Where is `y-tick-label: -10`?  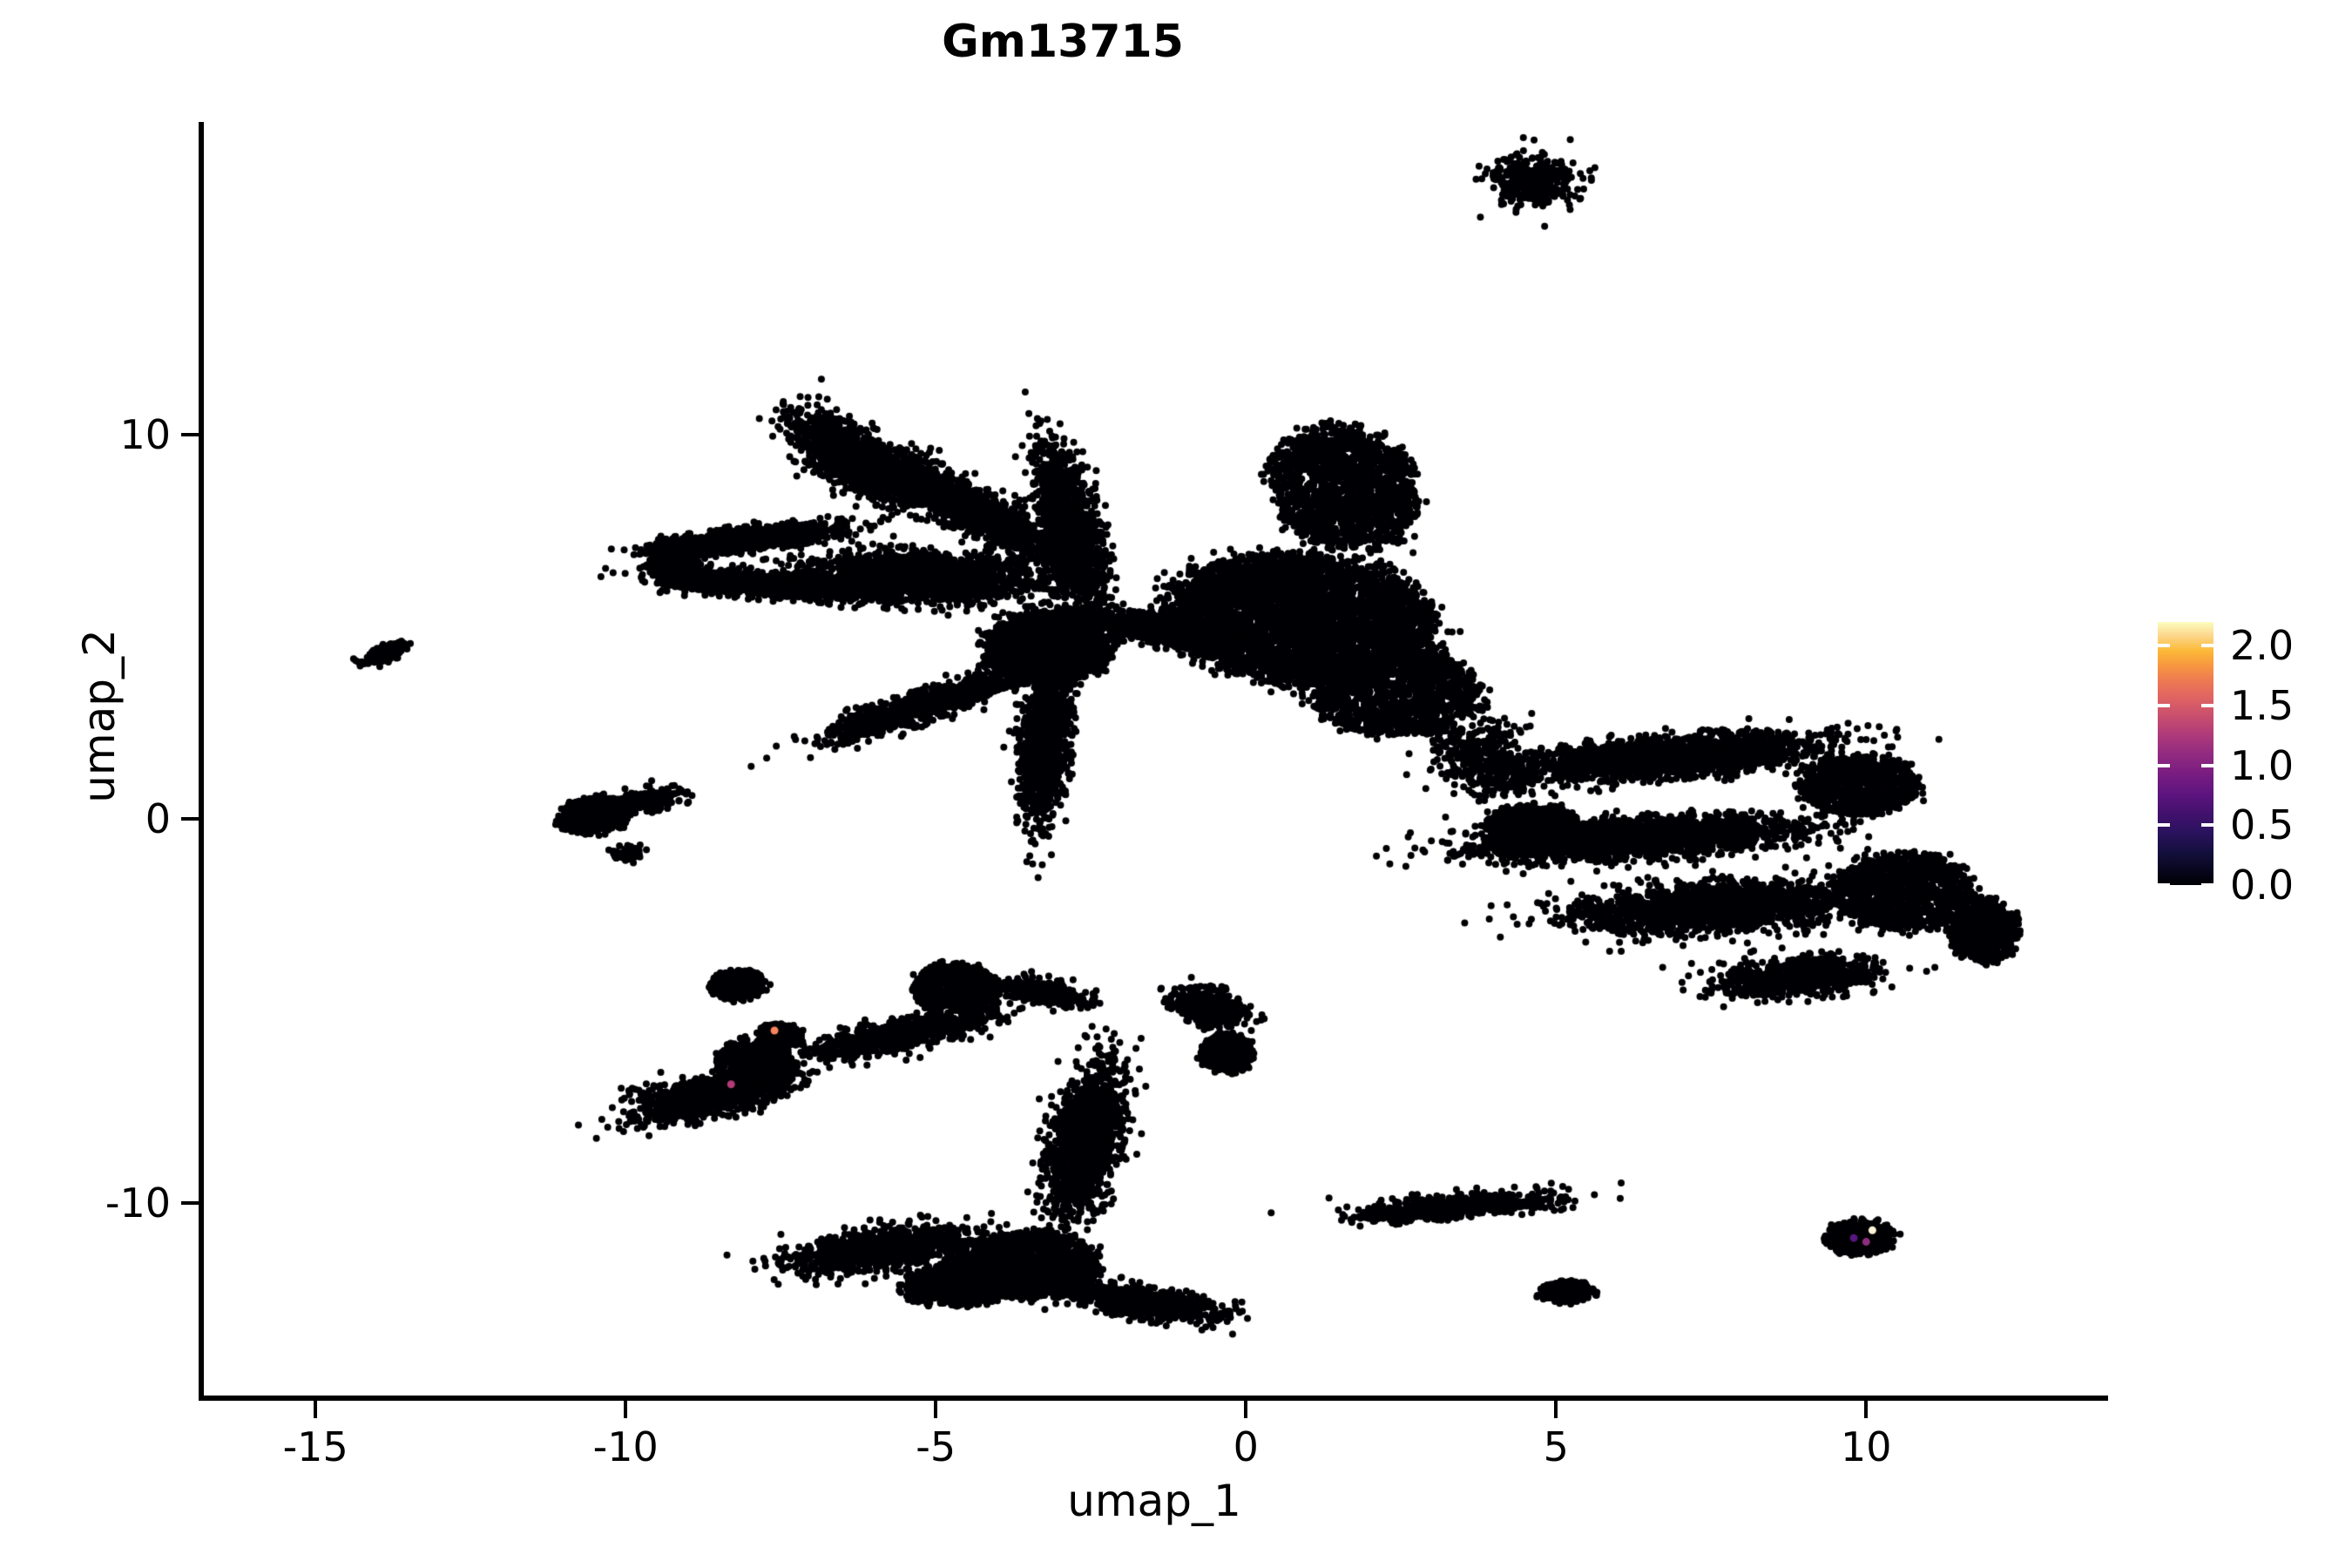 y-tick-label: -10 is located at coordinates (138, 1203).